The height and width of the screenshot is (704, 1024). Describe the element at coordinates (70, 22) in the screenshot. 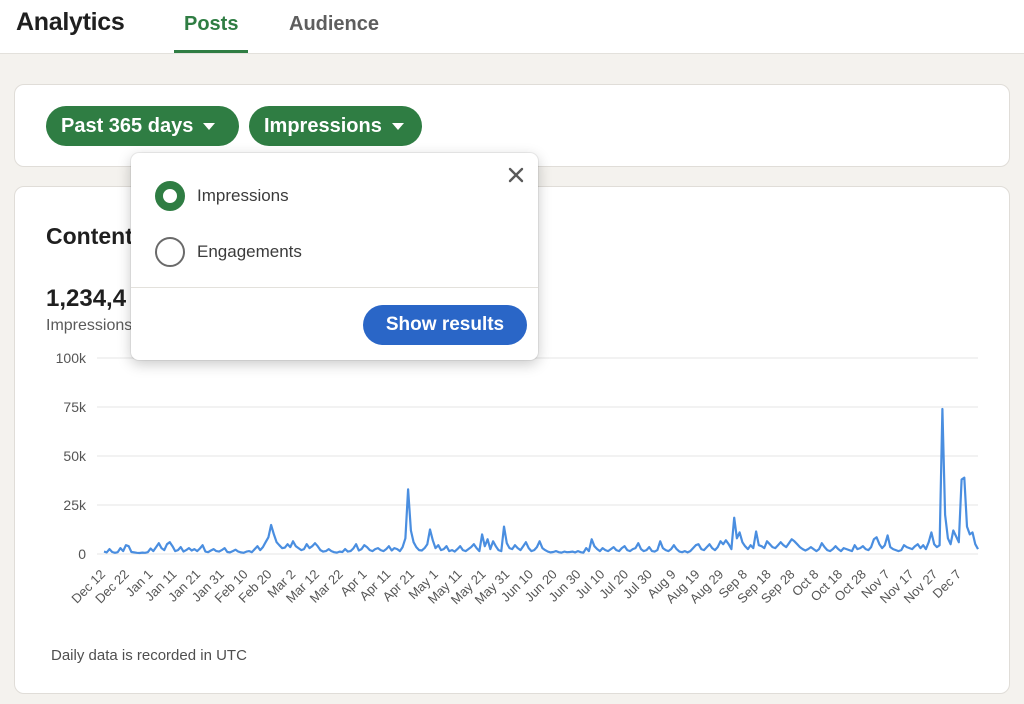

I see `app-title: Analytics` at that location.